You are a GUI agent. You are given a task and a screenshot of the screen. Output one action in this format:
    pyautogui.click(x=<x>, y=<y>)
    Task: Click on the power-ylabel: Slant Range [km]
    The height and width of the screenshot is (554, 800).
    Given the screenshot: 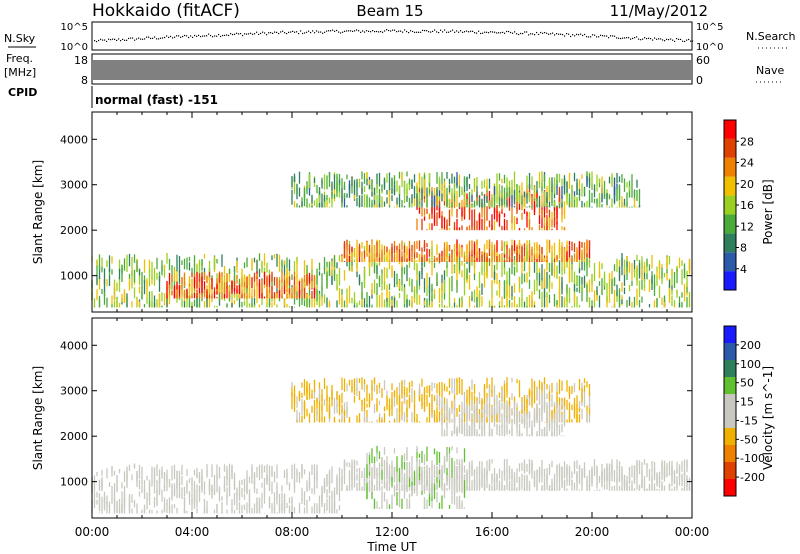 What is the action you would take?
    pyautogui.click(x=38, y=212)
    